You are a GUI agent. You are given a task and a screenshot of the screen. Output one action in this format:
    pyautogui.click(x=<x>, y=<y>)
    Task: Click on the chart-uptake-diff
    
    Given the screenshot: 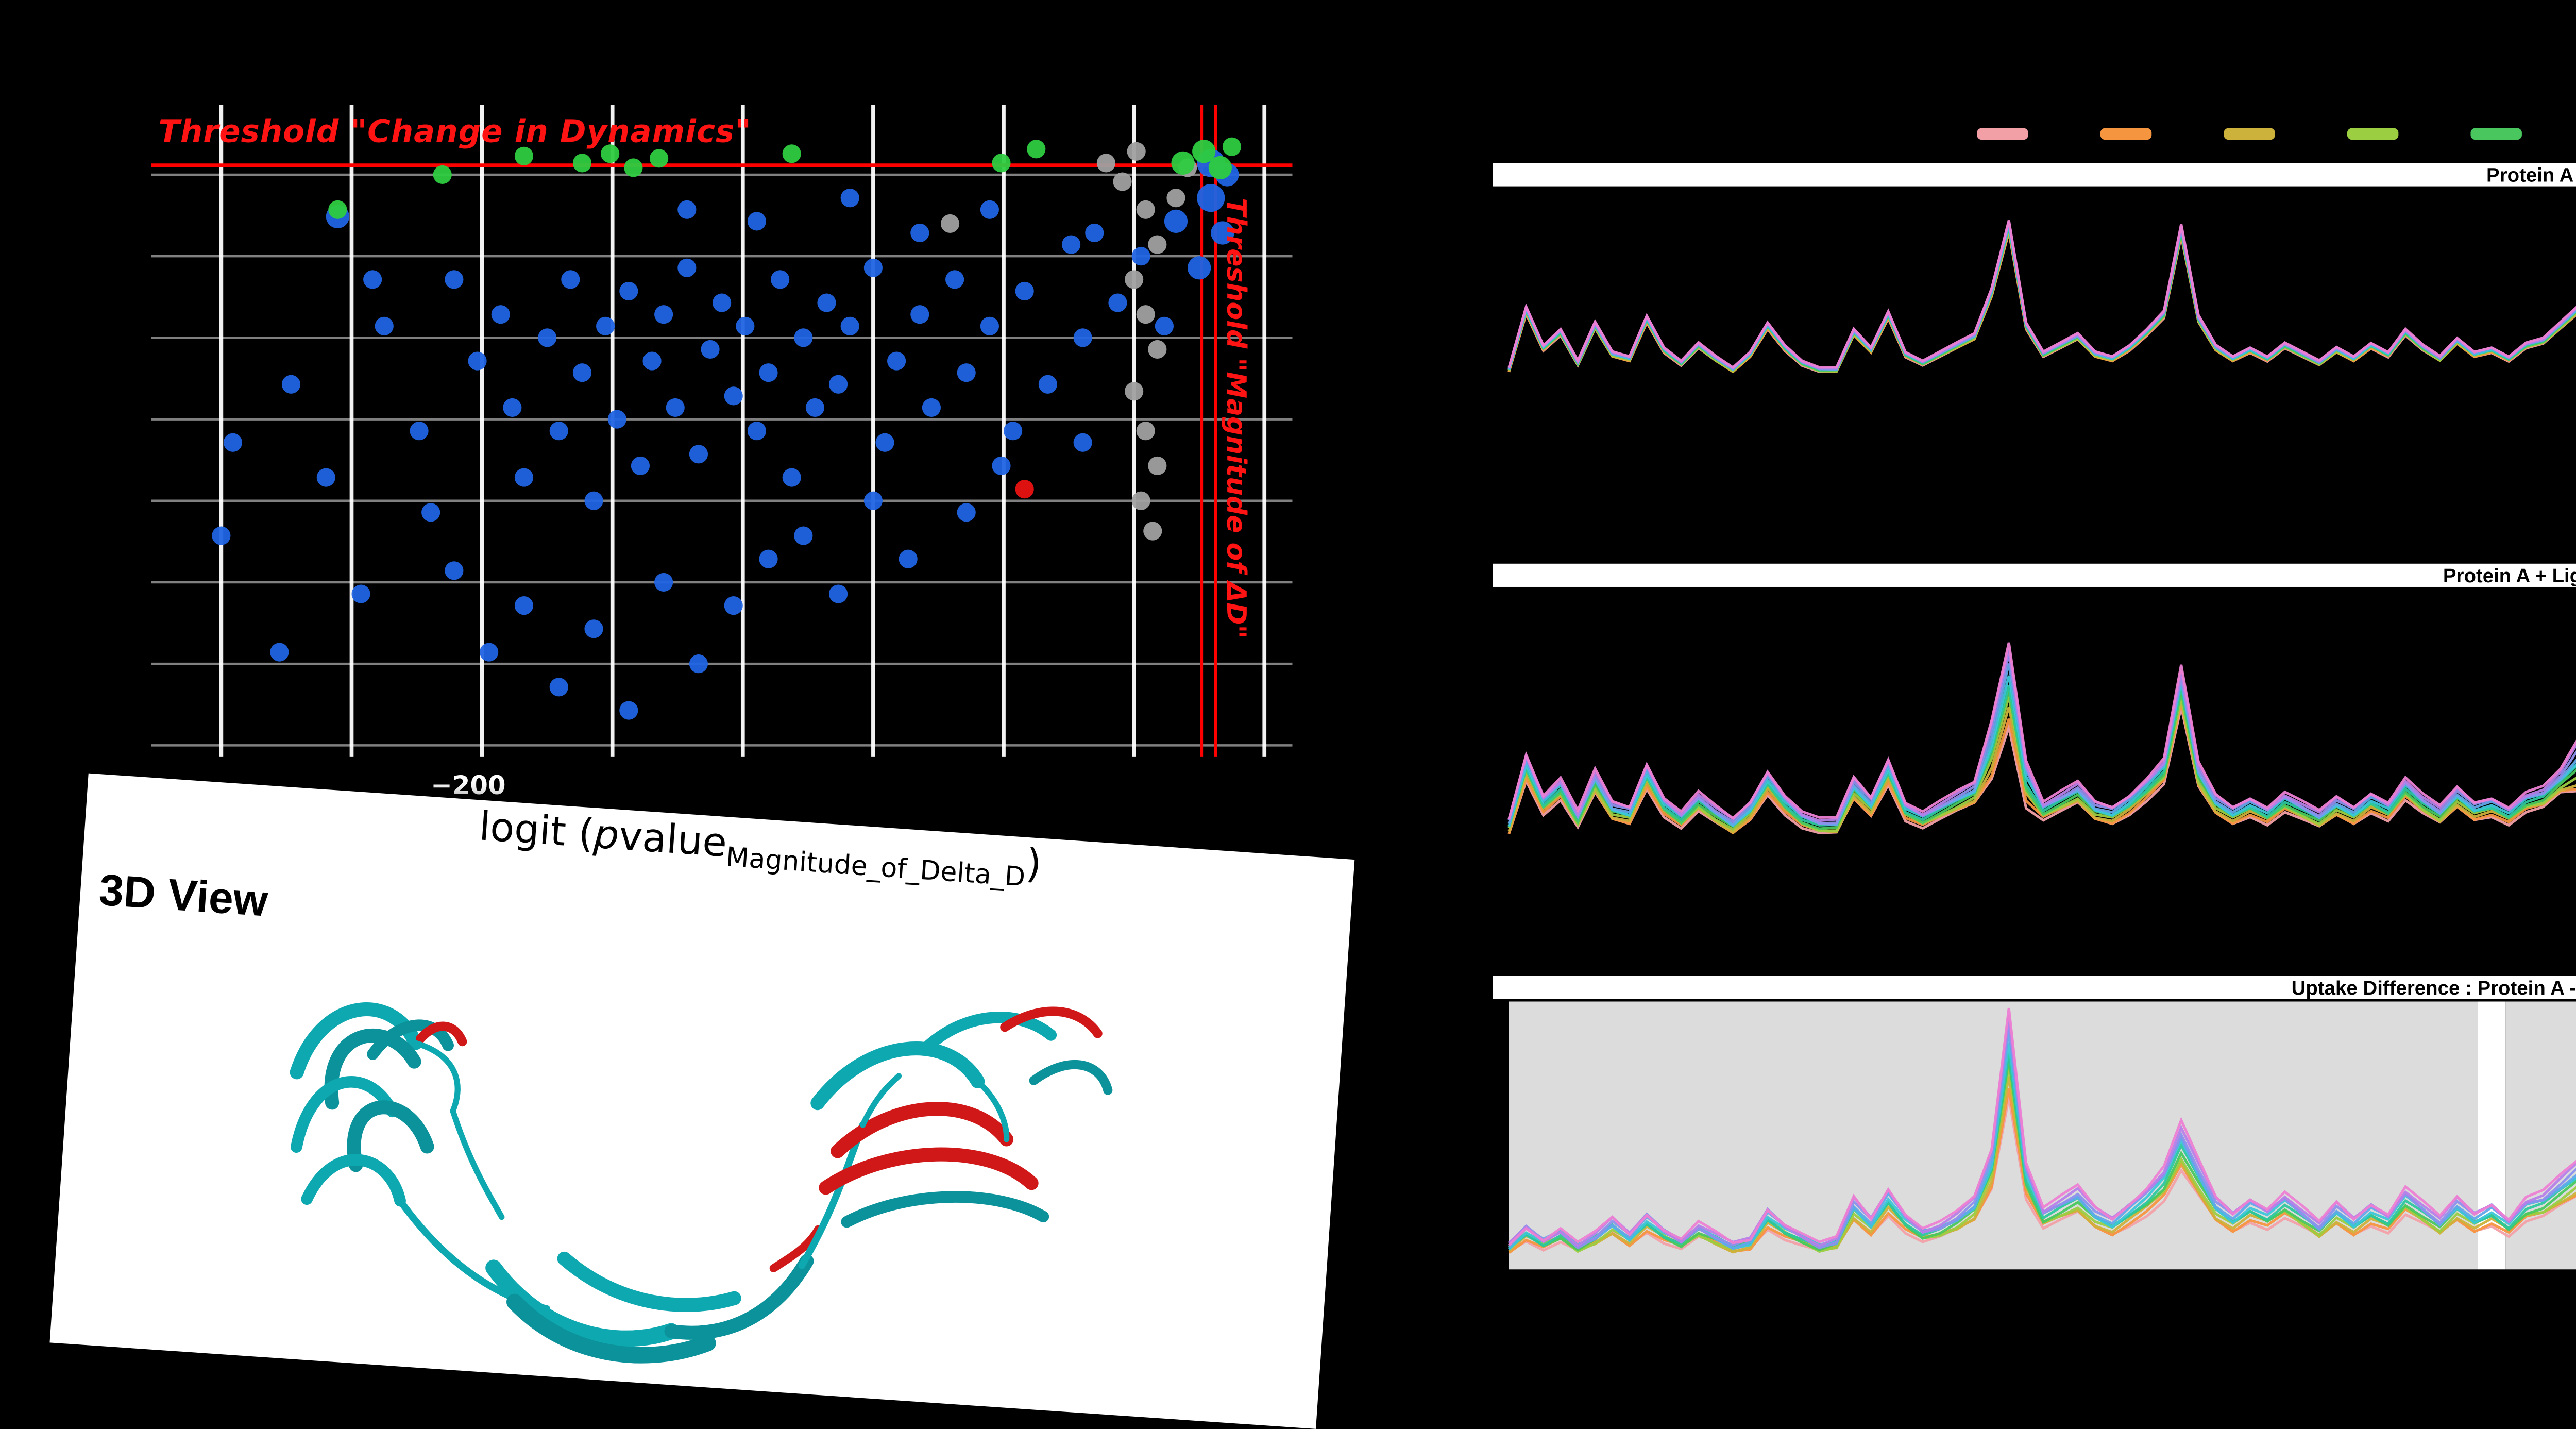 What is the action you would take?
    pyautogui.click(x=2039, y=1139)
    